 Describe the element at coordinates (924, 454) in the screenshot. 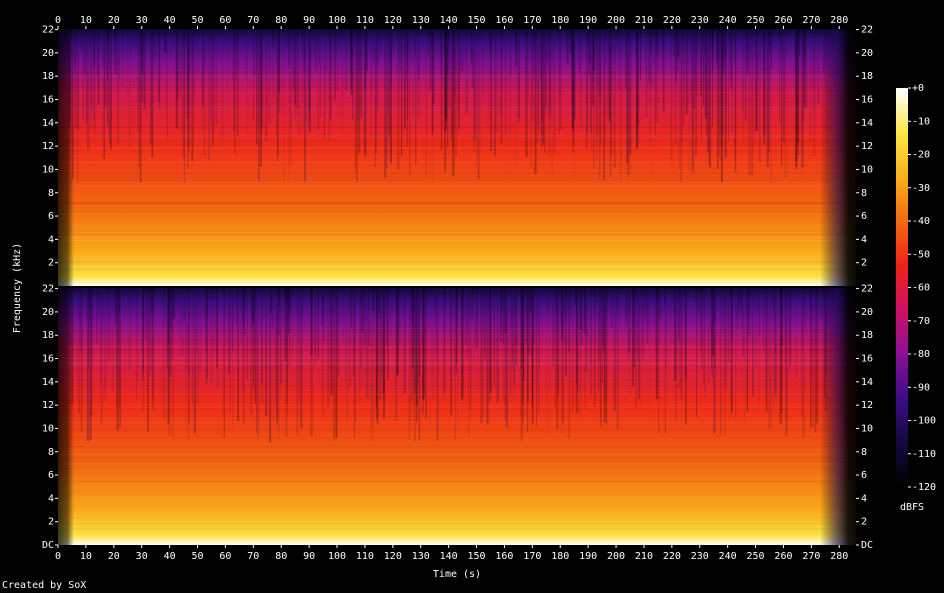

I see `colorbar-tick-label: -110` at that location.